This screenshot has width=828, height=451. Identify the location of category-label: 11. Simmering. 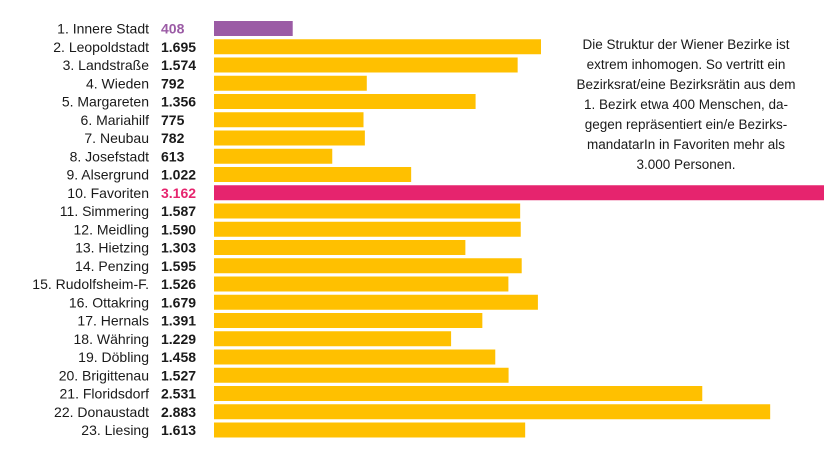
(104, 211).